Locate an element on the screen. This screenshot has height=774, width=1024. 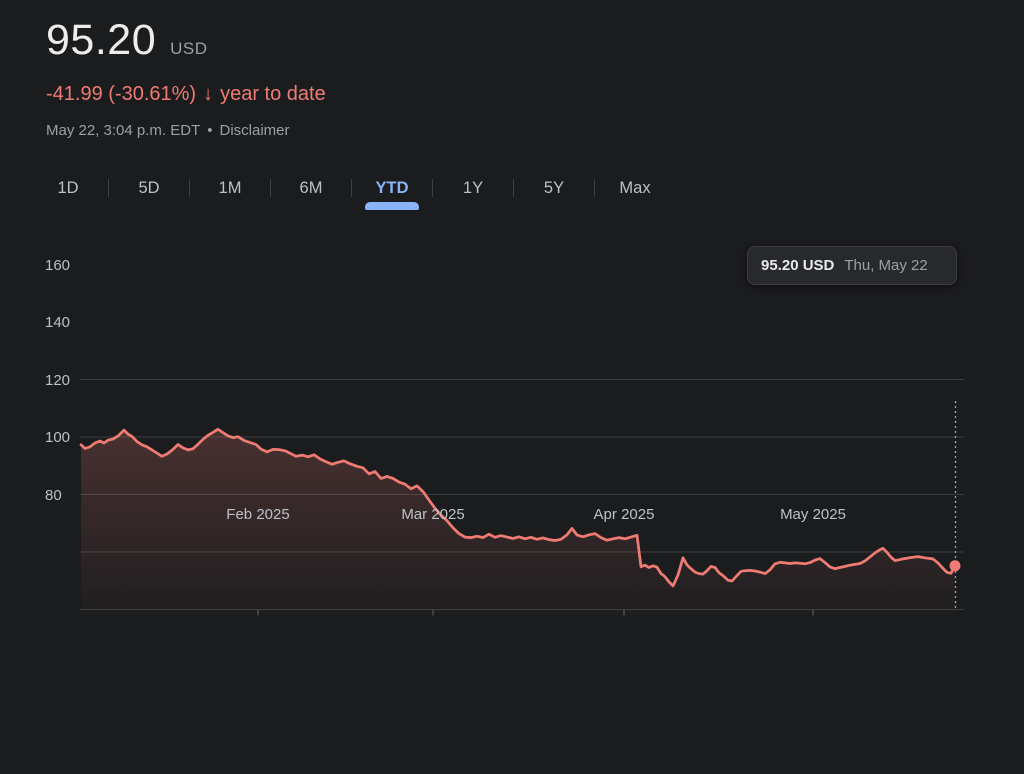
change-value: -41.99 (-30.61%) is located at coordinates (121, 94).